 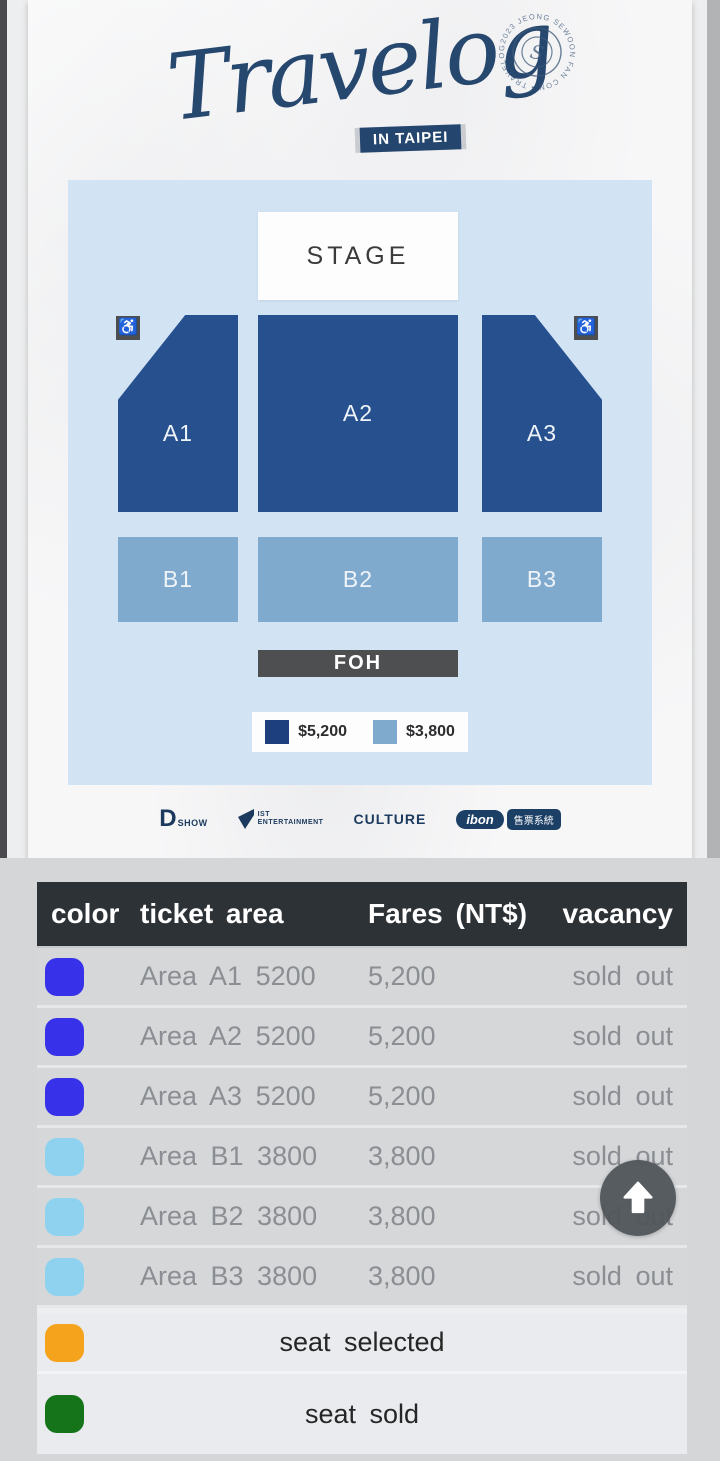 I want to click on cell-ticket-area: Area A2 5200, so click(x=228, y=1036).